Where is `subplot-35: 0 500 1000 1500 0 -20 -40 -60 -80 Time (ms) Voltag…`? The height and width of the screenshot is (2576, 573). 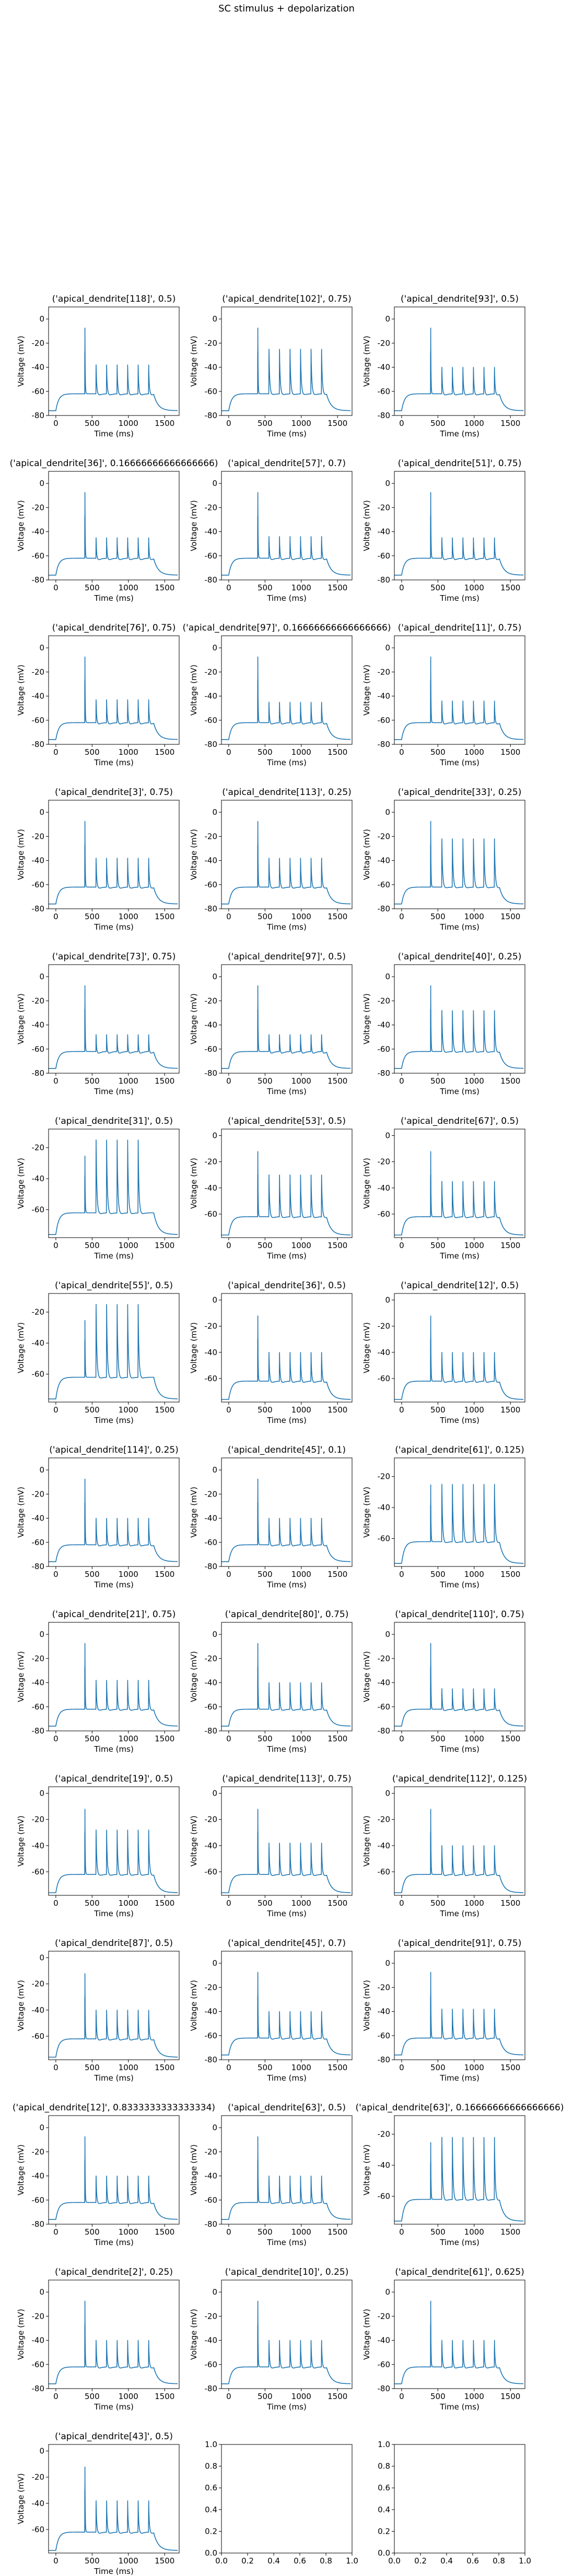
subplot-35: 0 500 1000 1500 0 -20 -40 -60 -80 Time (ms) Voltag… is located at coordinates (271, 2175).